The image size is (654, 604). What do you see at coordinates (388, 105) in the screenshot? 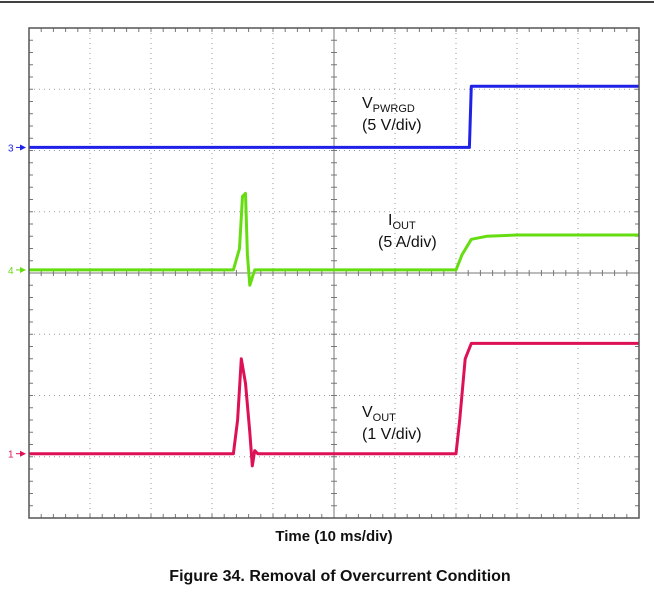
I see `trace-label: VPWRGD` at bounding box center [388, 105].